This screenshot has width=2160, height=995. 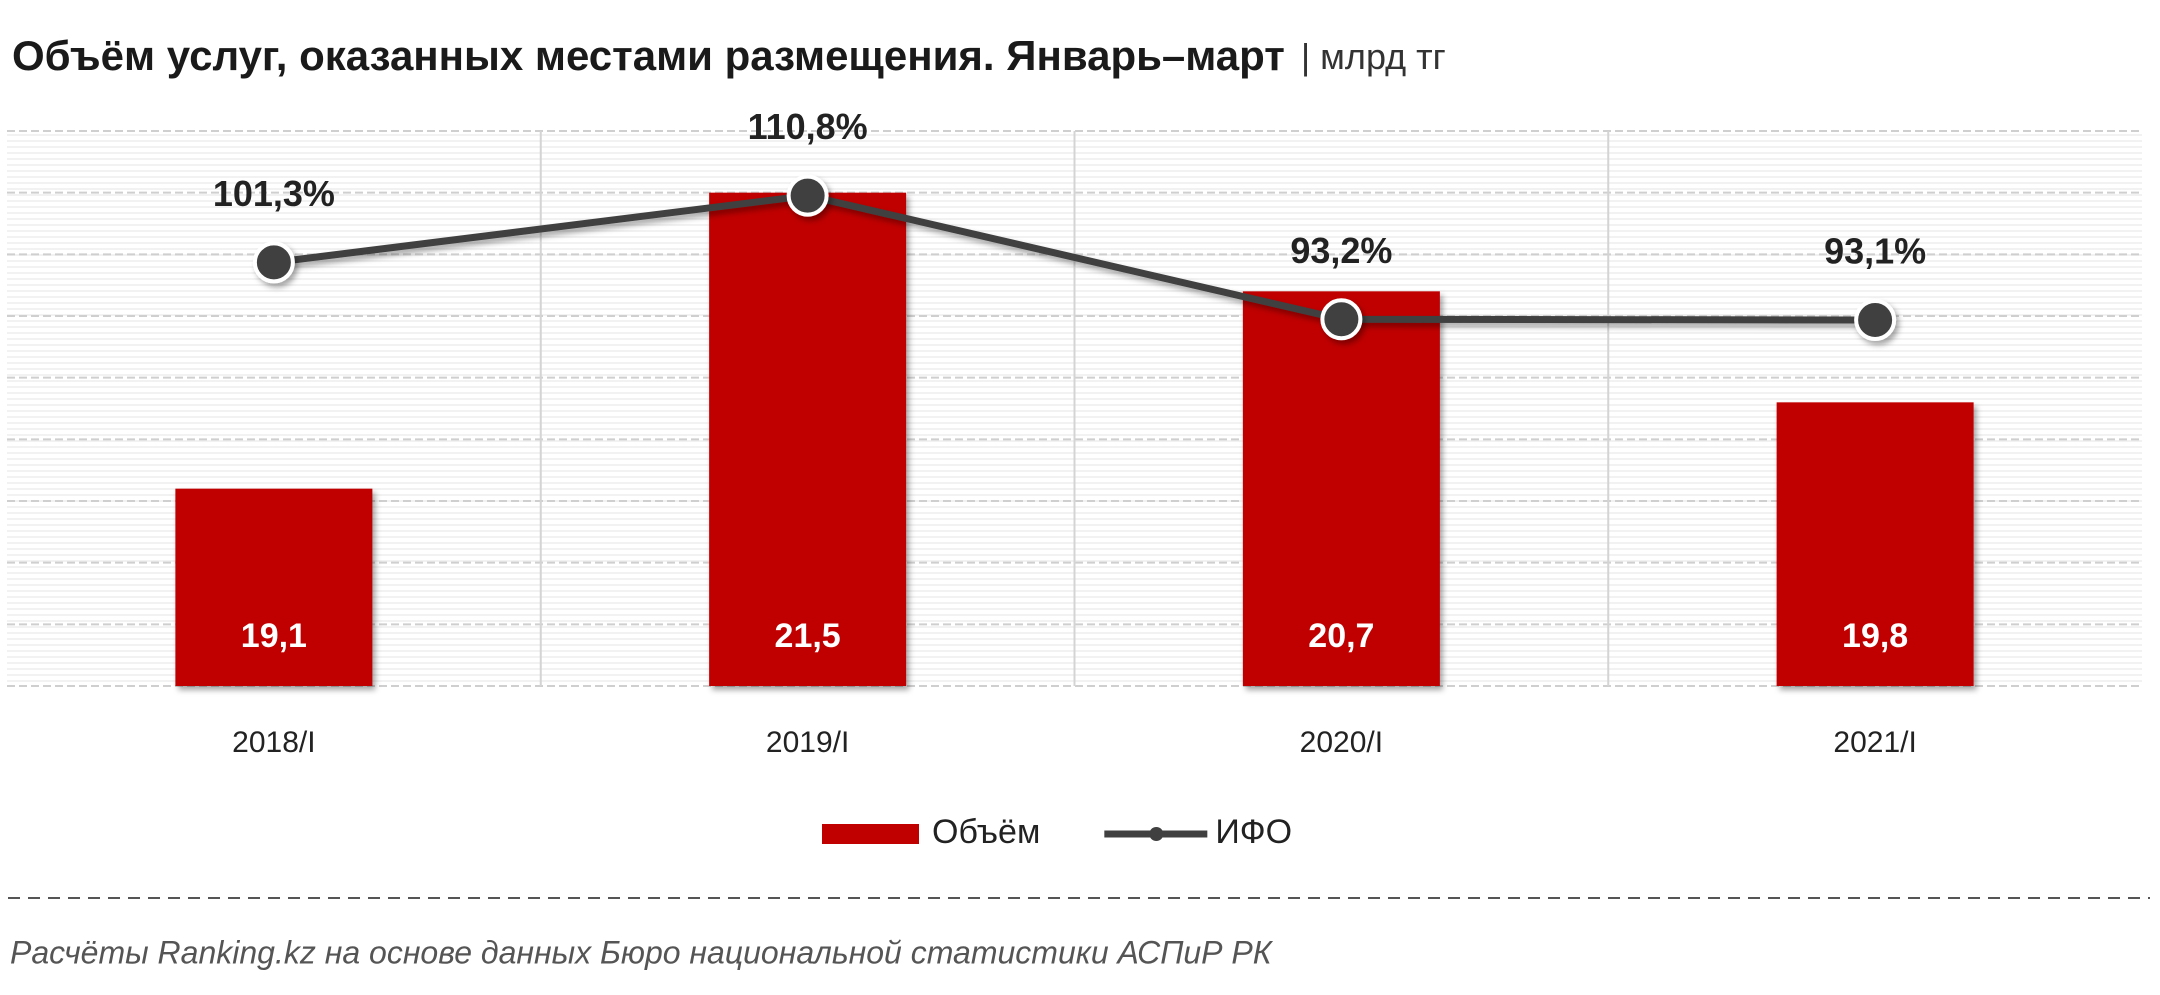 What do you see at coordinates (1341, 636) in the screenshot?
I see `bar-value-label: 20,7` at bounding box center [1341, 636].